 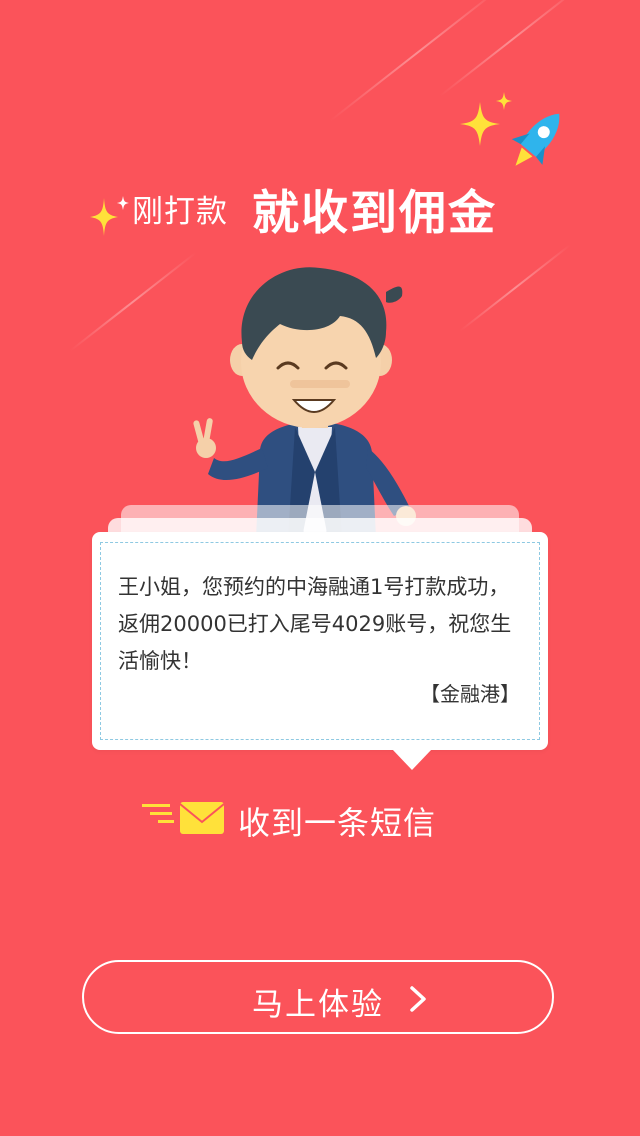 I want to click on headline: 刚打款 就收到佣金, so click(x=342, y=206).